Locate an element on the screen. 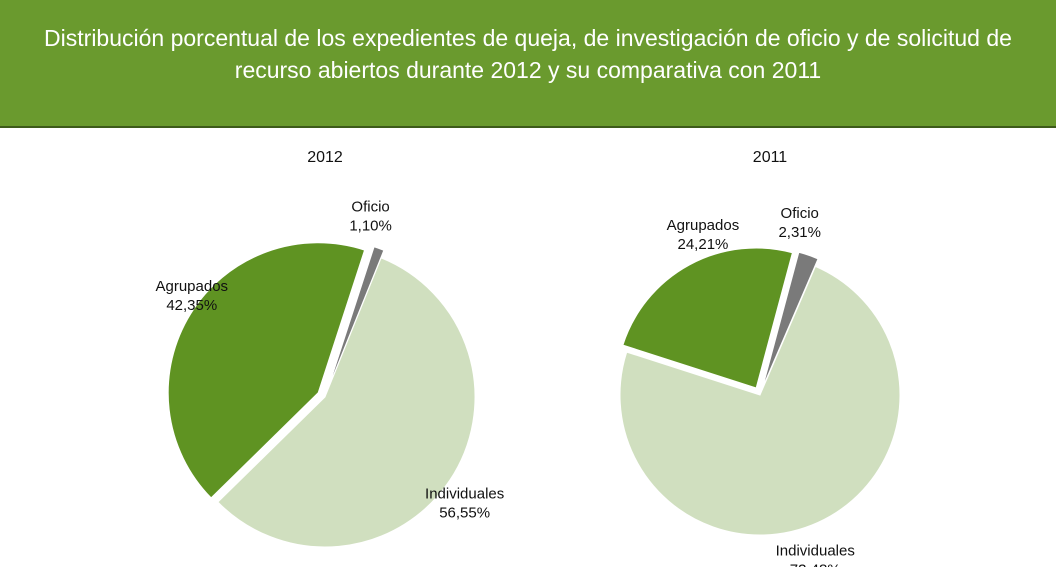  chart-title: 2012 is located at coordinates (325, 157).